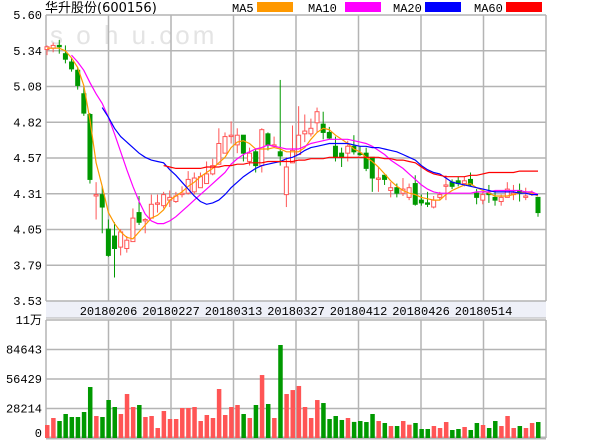 The image size is (600, 440). What do you see at coordinates (109, 312) in the screenshot?
I see `date-tick-label: 20180206` at bounding box center [109, 312].